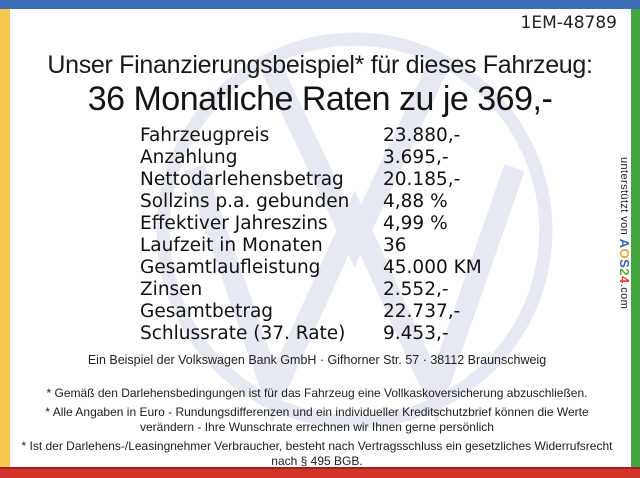 This screenshot has width=640, height=478. Describe the element at coordinates (624, 280) in the screenshot. I see `brand-letter: 4` at that location.